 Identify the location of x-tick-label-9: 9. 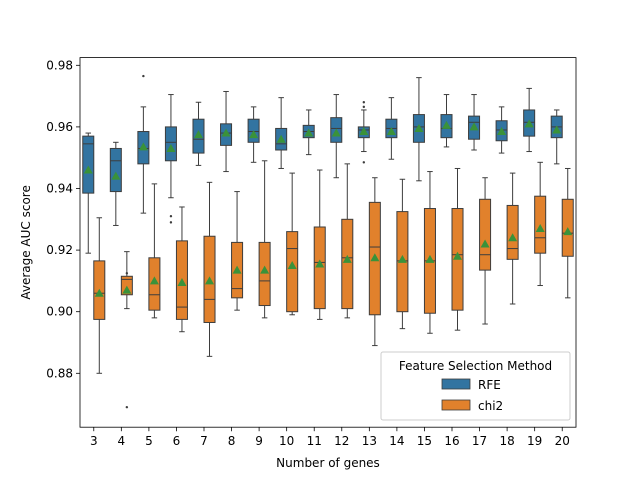
(259, 441).